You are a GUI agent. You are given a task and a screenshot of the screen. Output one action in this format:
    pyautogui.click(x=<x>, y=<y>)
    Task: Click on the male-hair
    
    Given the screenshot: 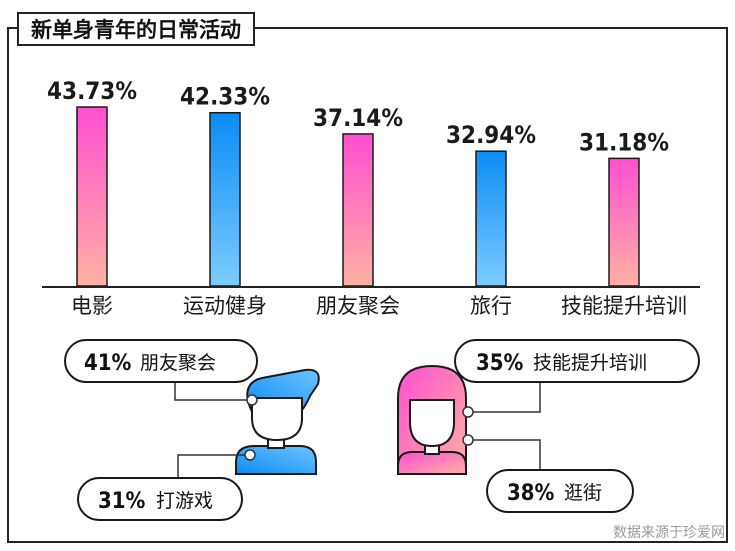 What is the action you would take?
    pyautogui.click(x=283, y=390)
    